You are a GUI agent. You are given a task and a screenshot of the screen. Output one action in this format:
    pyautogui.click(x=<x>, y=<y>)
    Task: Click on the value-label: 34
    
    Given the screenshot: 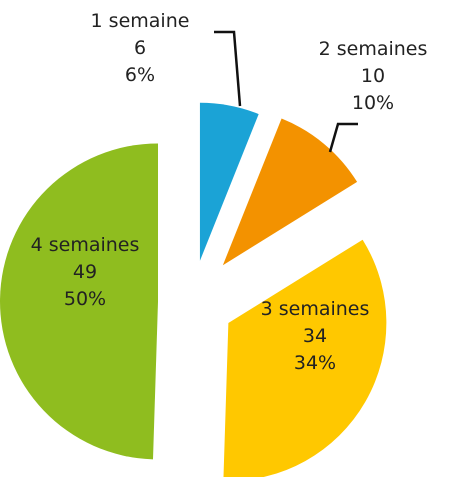 What is the action you would take?
    pyautogui.click(x=315, y=336)
    